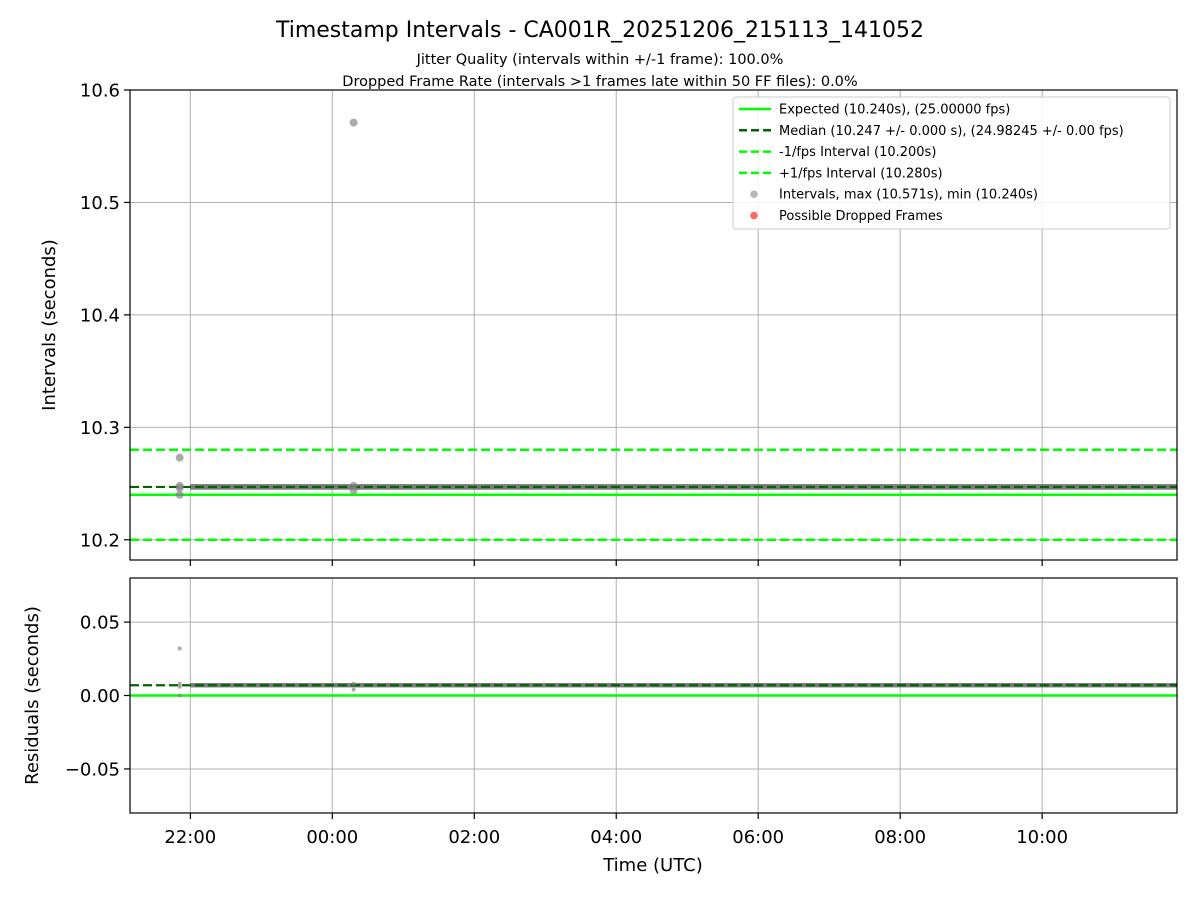 This screenshot has height=900, width=1200. I want to click on residuals-y-axis-label: Residuals (seconds), so click(32, 695).